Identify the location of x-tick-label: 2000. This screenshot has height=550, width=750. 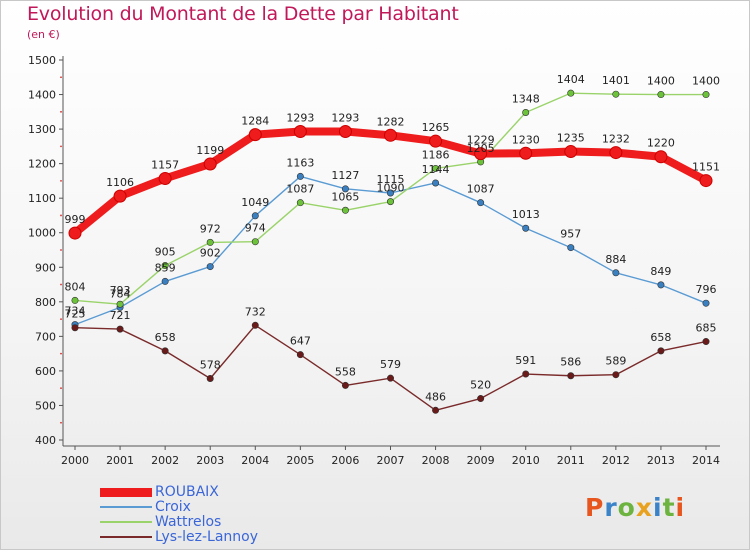
(75, 460).